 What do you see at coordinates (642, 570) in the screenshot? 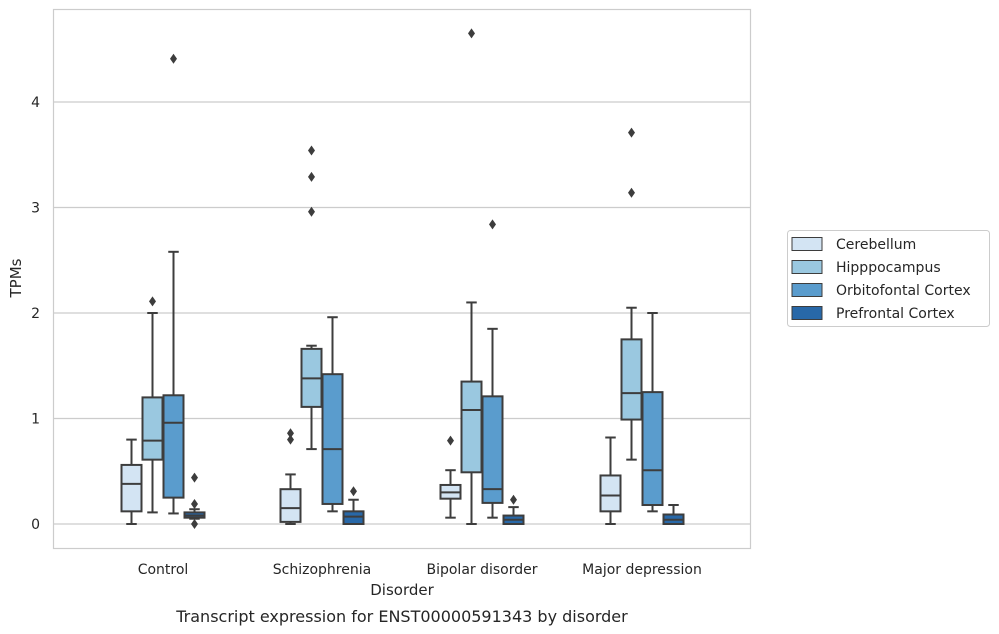
I see `x-tick-label: Major depression` at bounding box center [642, 570].